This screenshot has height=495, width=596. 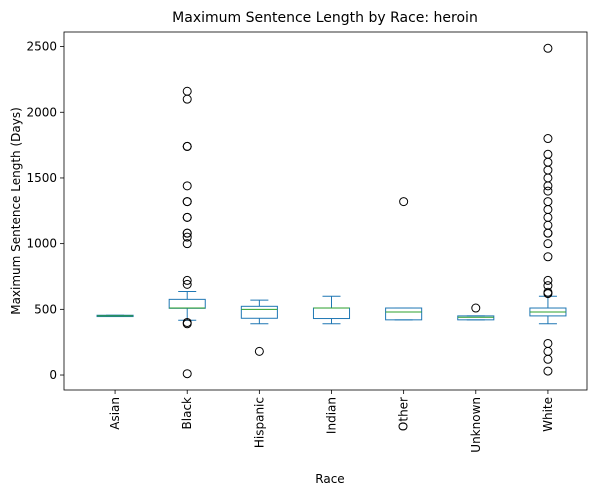 I want to click on y-axis-label: Maximum Sentence Length (Days), so click(x=16, y=211).